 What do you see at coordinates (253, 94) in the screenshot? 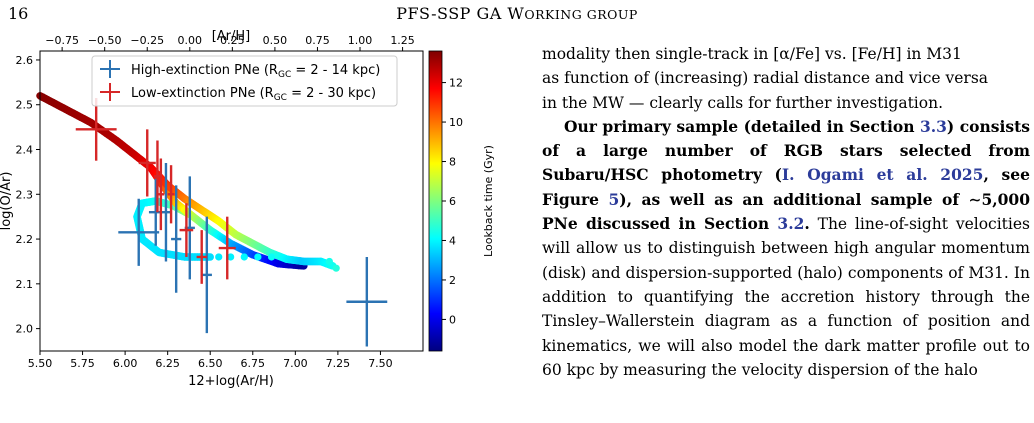
I see `svg-text:Low-extinction PNe (RGC = 2 -: Low-extinction PNe (RGC = 2 - 30 kpc)` at bounding box center [253, 94].